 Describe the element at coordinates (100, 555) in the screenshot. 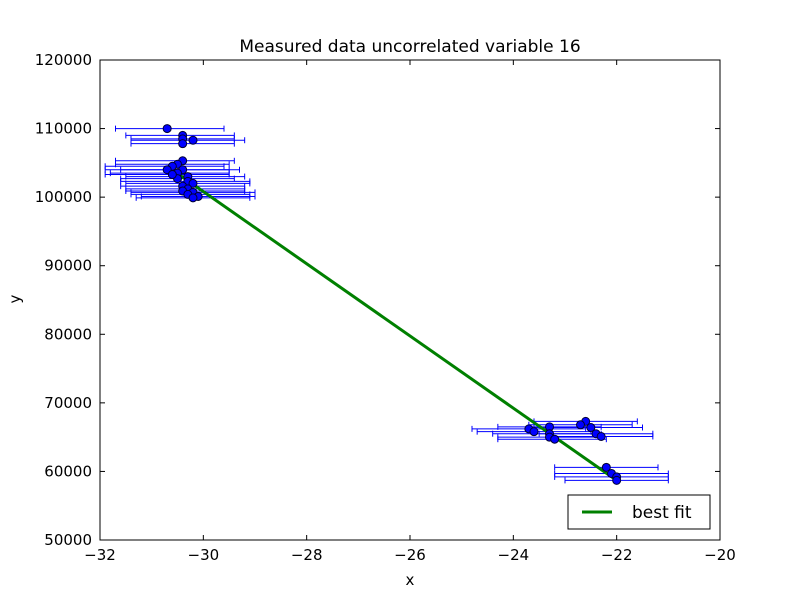

I see `x-tick-label-0: −32` at that location.